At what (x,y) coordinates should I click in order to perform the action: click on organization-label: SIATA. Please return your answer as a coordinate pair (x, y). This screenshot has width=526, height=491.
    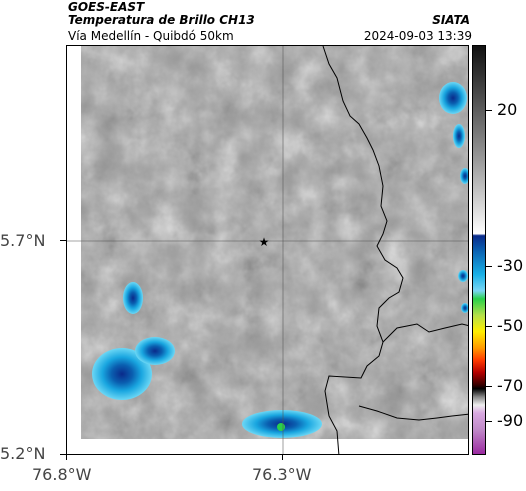
    Looking at the image, I should click on (451, 20).